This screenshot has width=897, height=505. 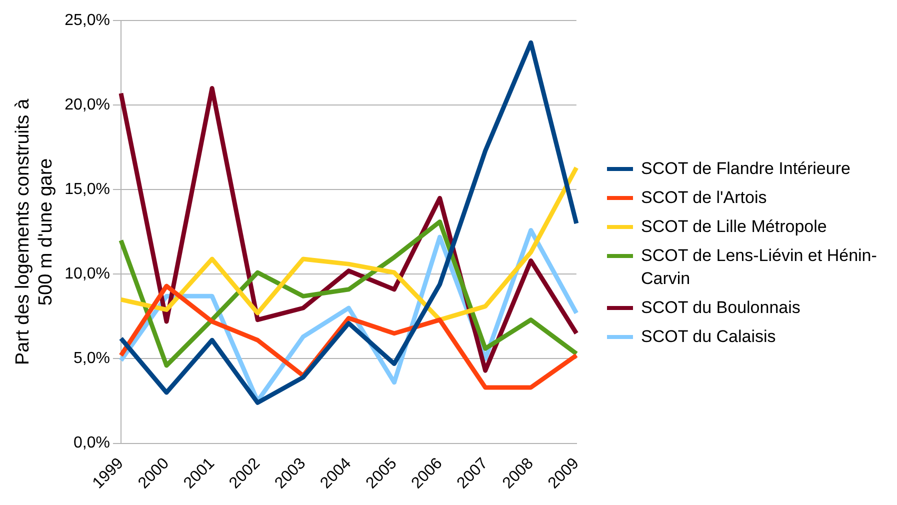 What do you see at coordinates (34, 231) in the screenshot?
I see `y-axis-title: Part des logements construits à 500 m d'une gare` at bounding box center [34, 231].